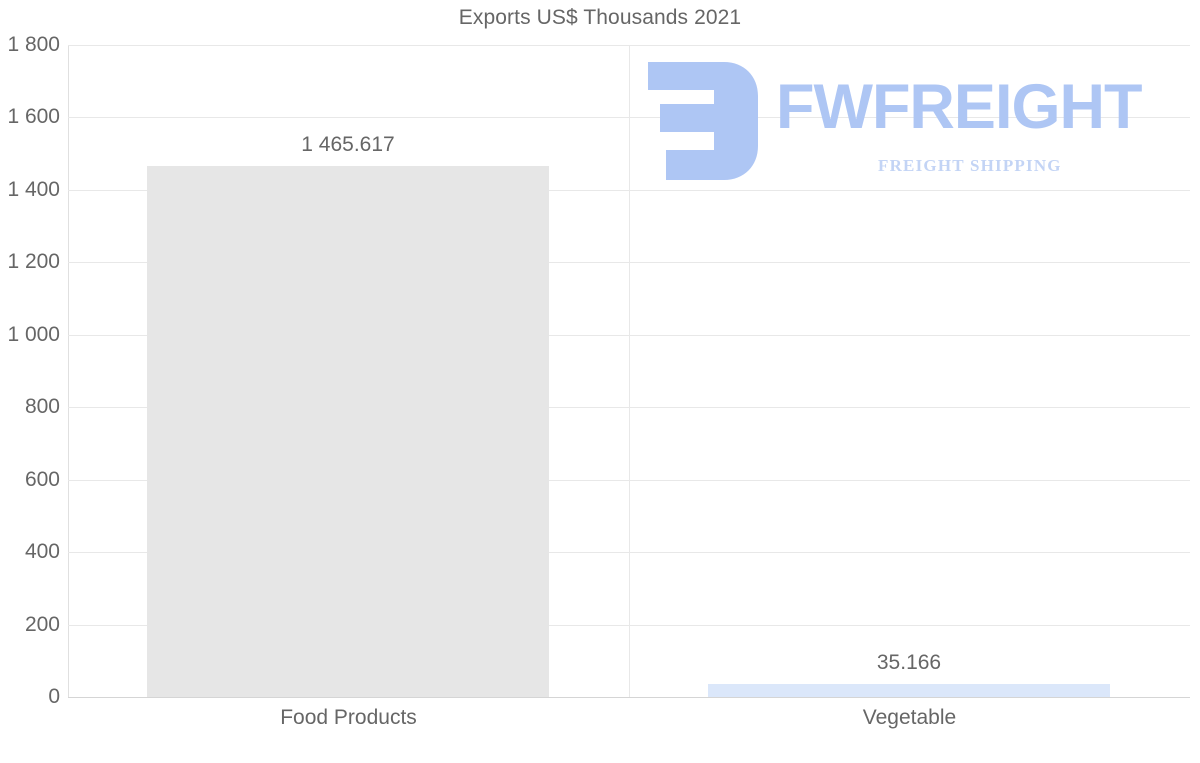 Image resolution: width=1200 pixels, height=763 pixels. What do you see at coordinates (42, 624) in the screenshot?
I see `y-axis-tick-label: 200` at bounding box center [42, 624].